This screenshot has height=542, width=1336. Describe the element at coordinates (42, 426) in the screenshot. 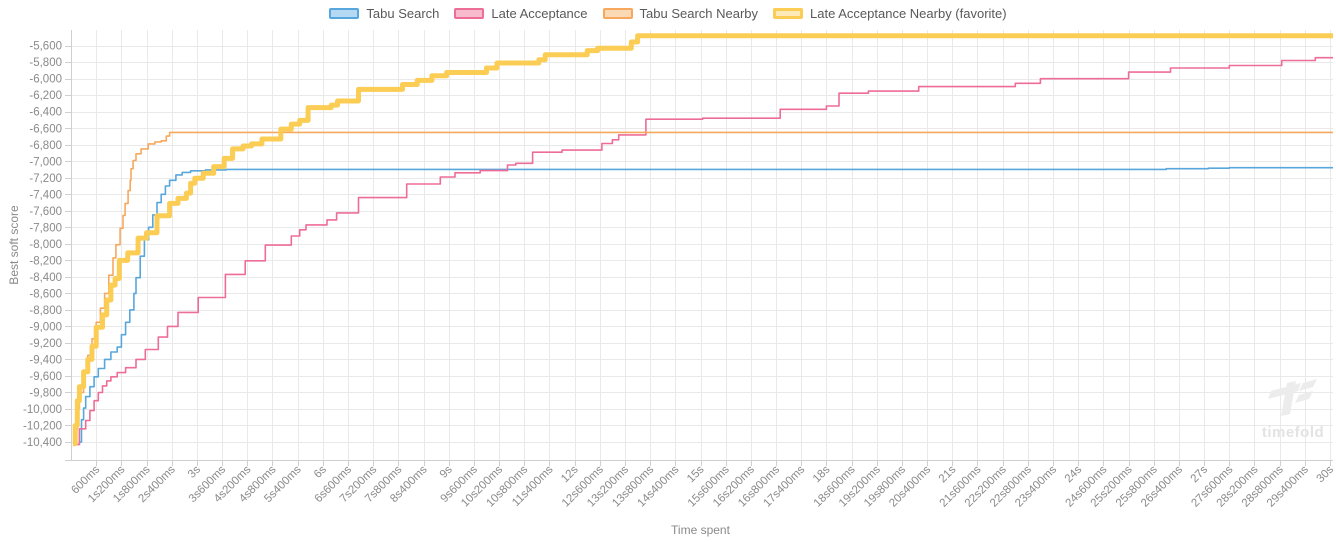

I see `y-tick-label: -10,200` at that location.